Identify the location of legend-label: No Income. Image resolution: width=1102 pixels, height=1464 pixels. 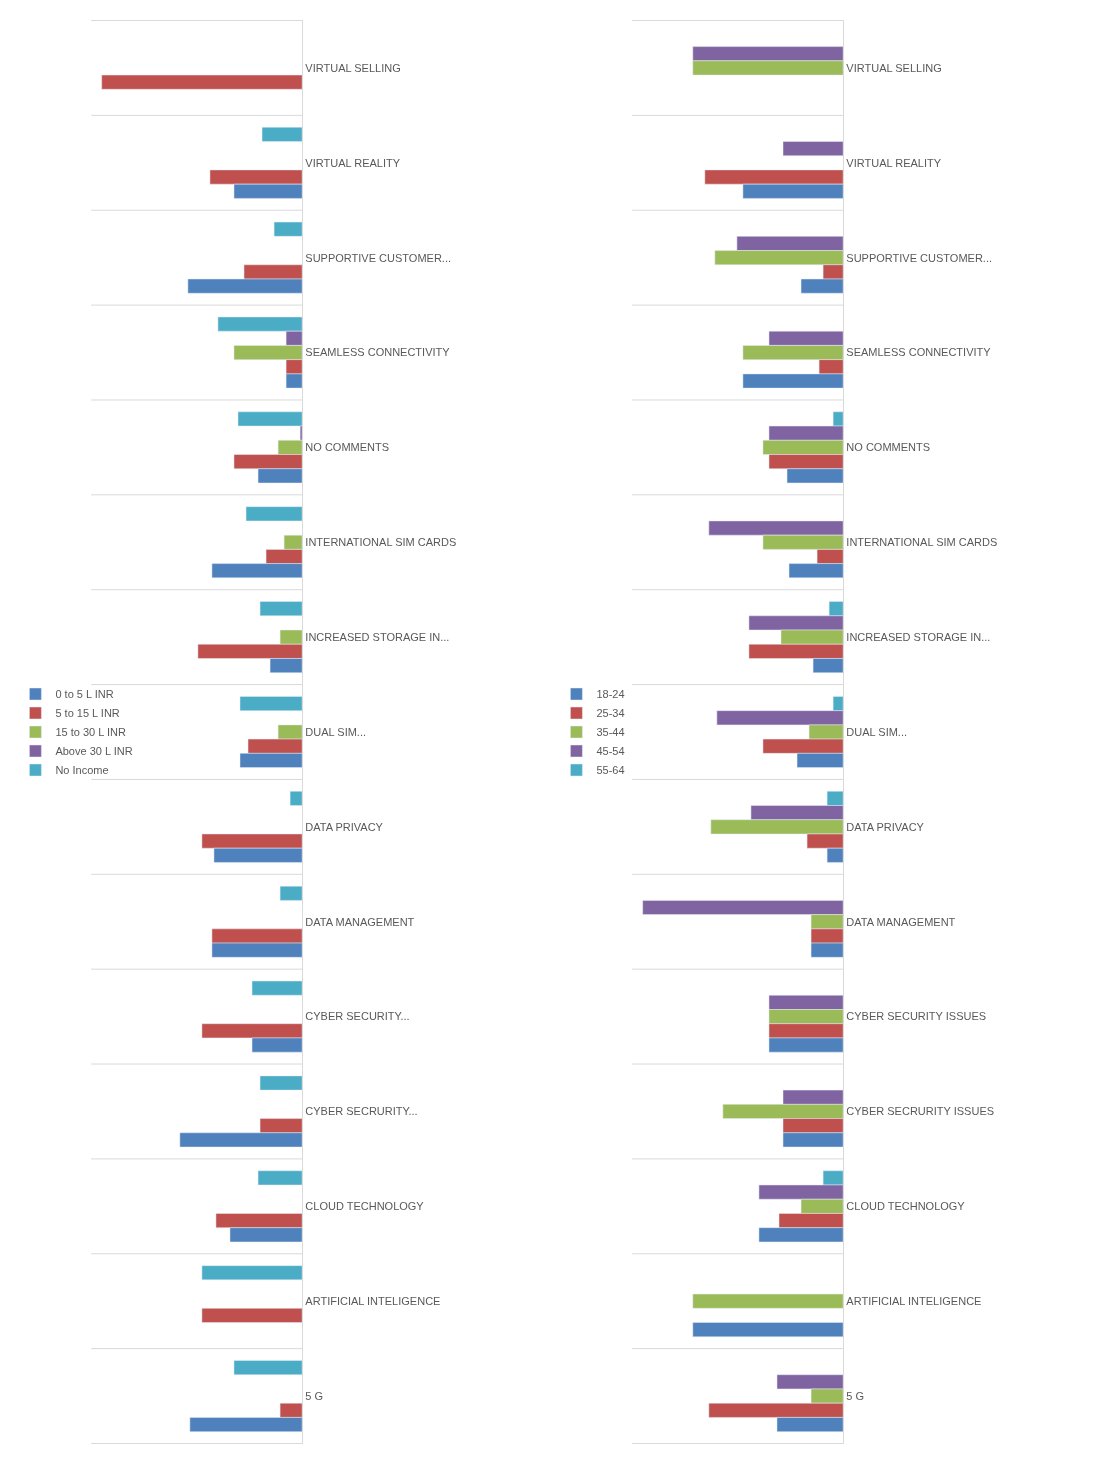
(82, 770).